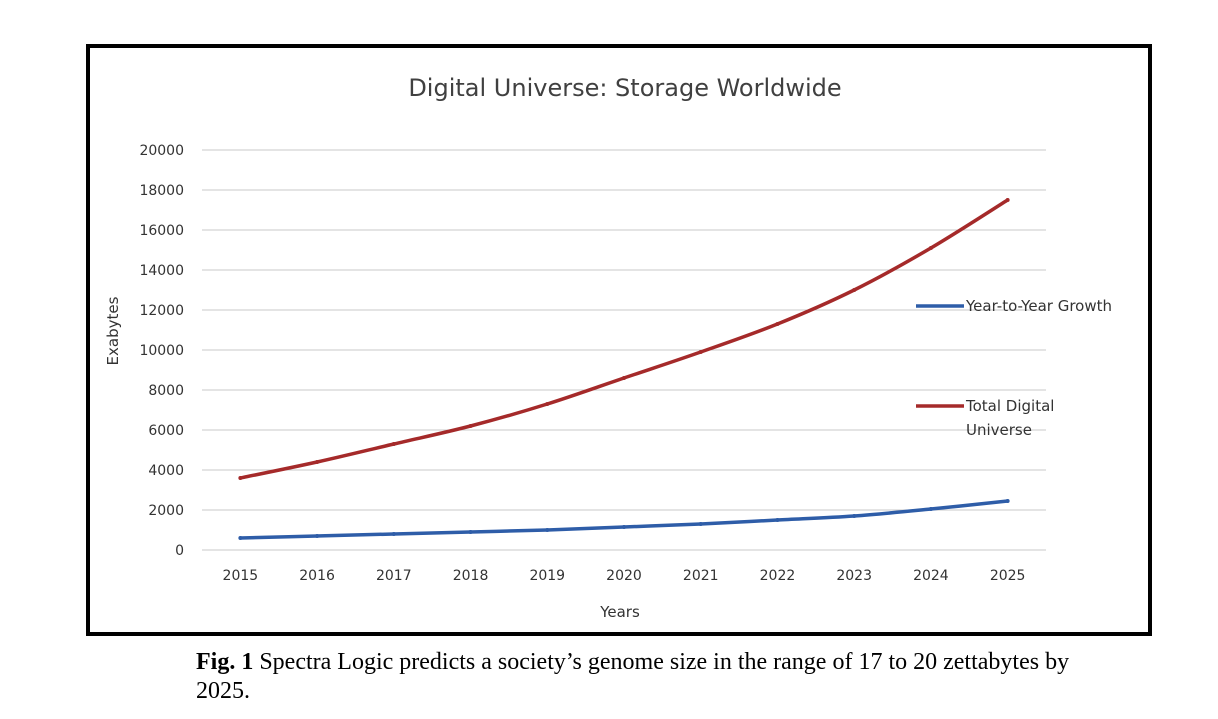 This screenshot has height=719, width=1218. Describe the element at coordinates (166, 471) in the screenshot. I see `y-tick-label: 4000` at that location.